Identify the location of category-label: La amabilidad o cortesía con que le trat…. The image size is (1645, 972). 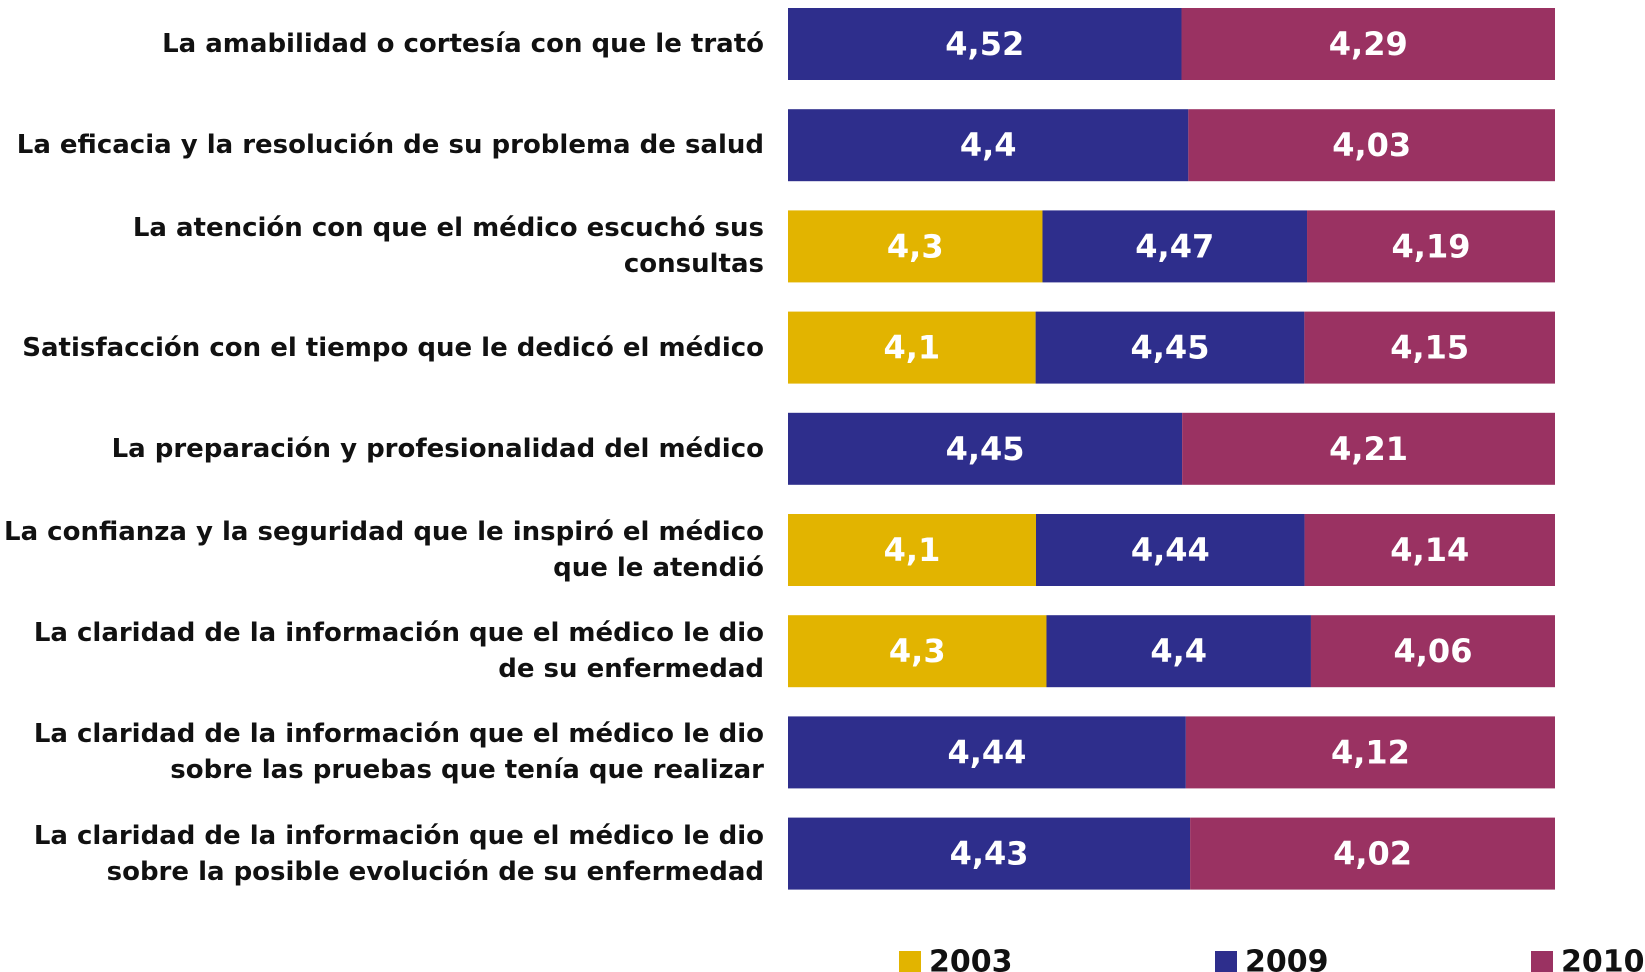
(463, 44).